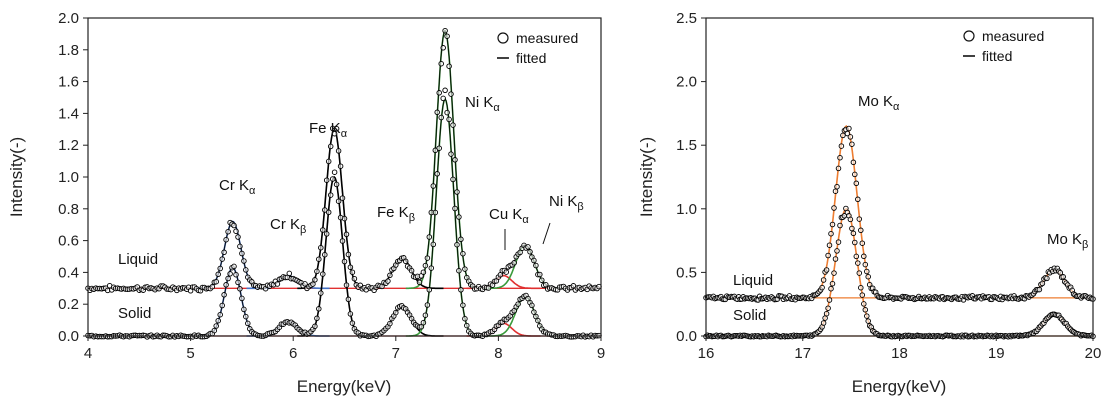 Image resolution: width=1105 pixels, height=398 pixels. Describe the element at coordinates (68, 145) in the screenshot. I see `y-tick-label: 1.2` at that location.